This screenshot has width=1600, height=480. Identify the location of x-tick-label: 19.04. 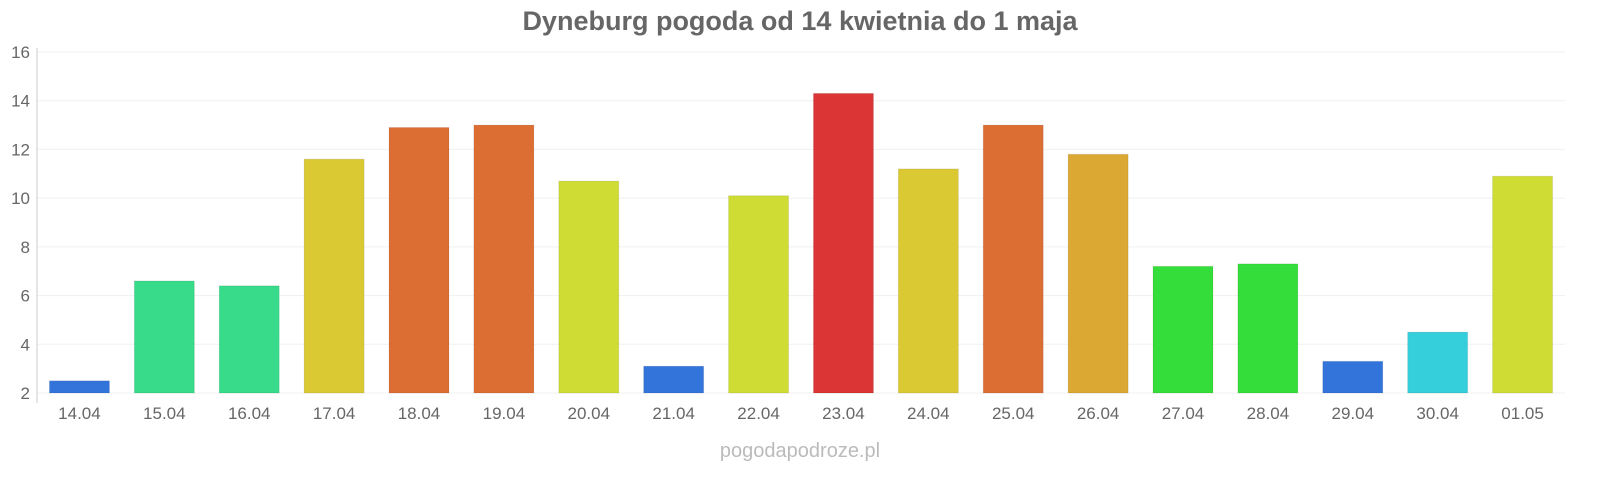
(504, 413).